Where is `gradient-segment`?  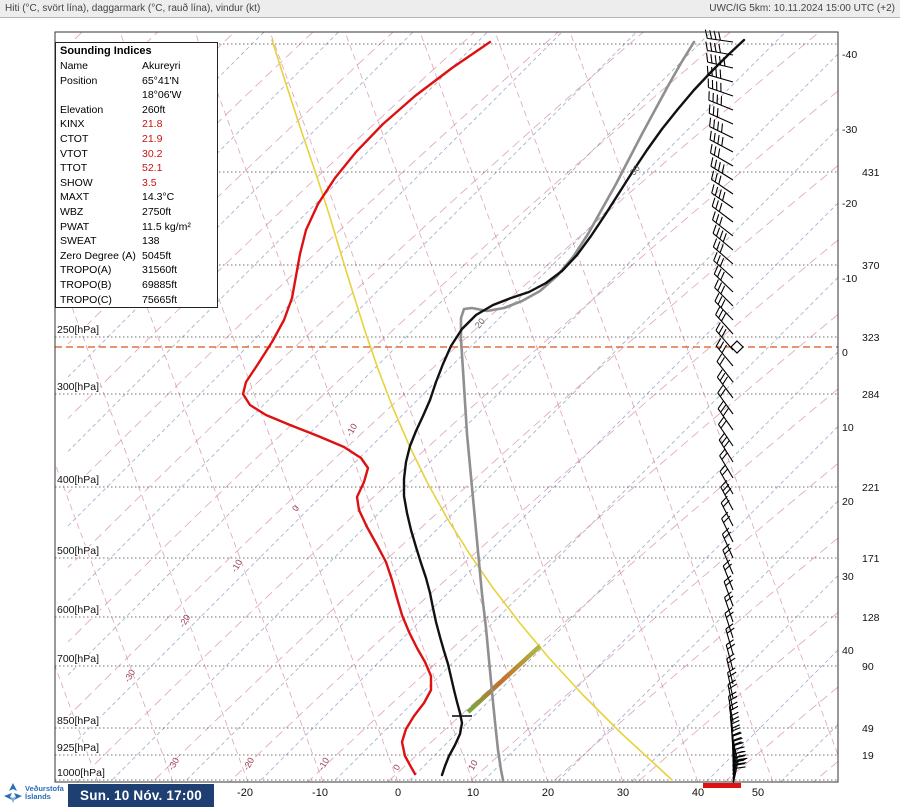
gradient-segment is located at coordinates (504, 679).